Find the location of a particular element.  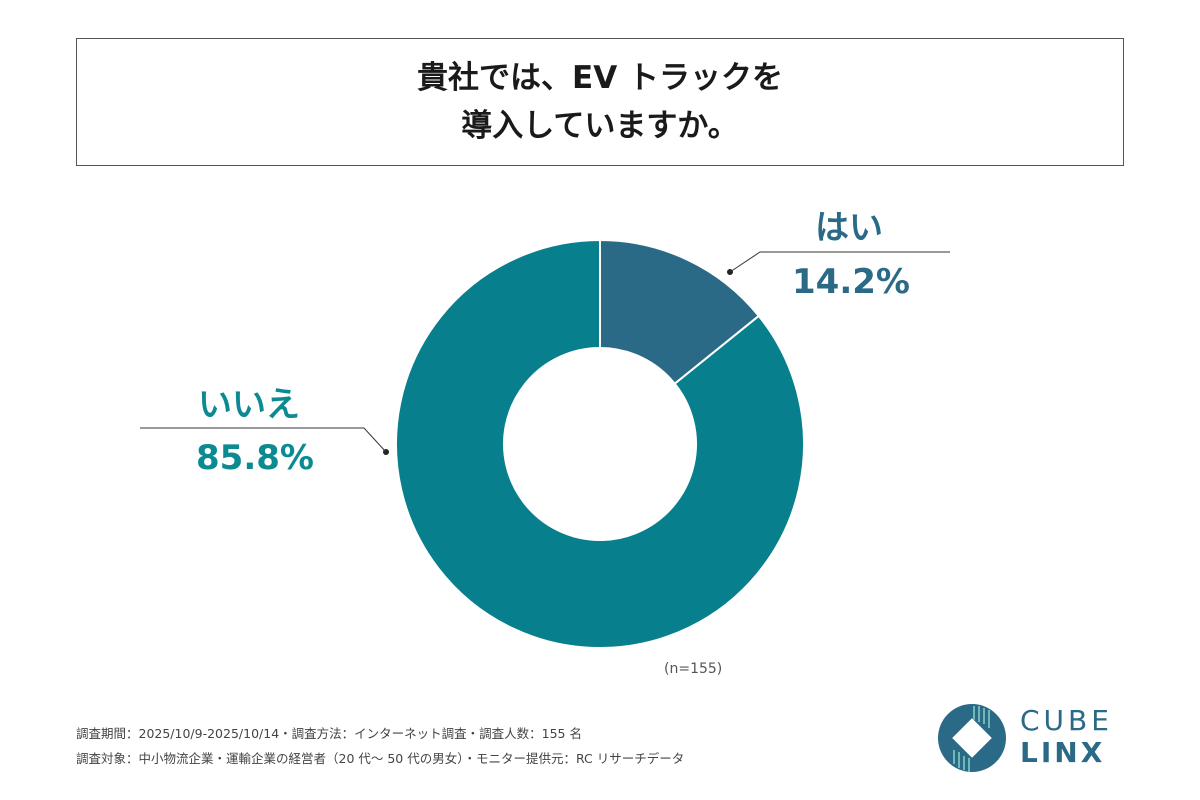

sample-size: (n=155) is located at coordinates (693, 669).